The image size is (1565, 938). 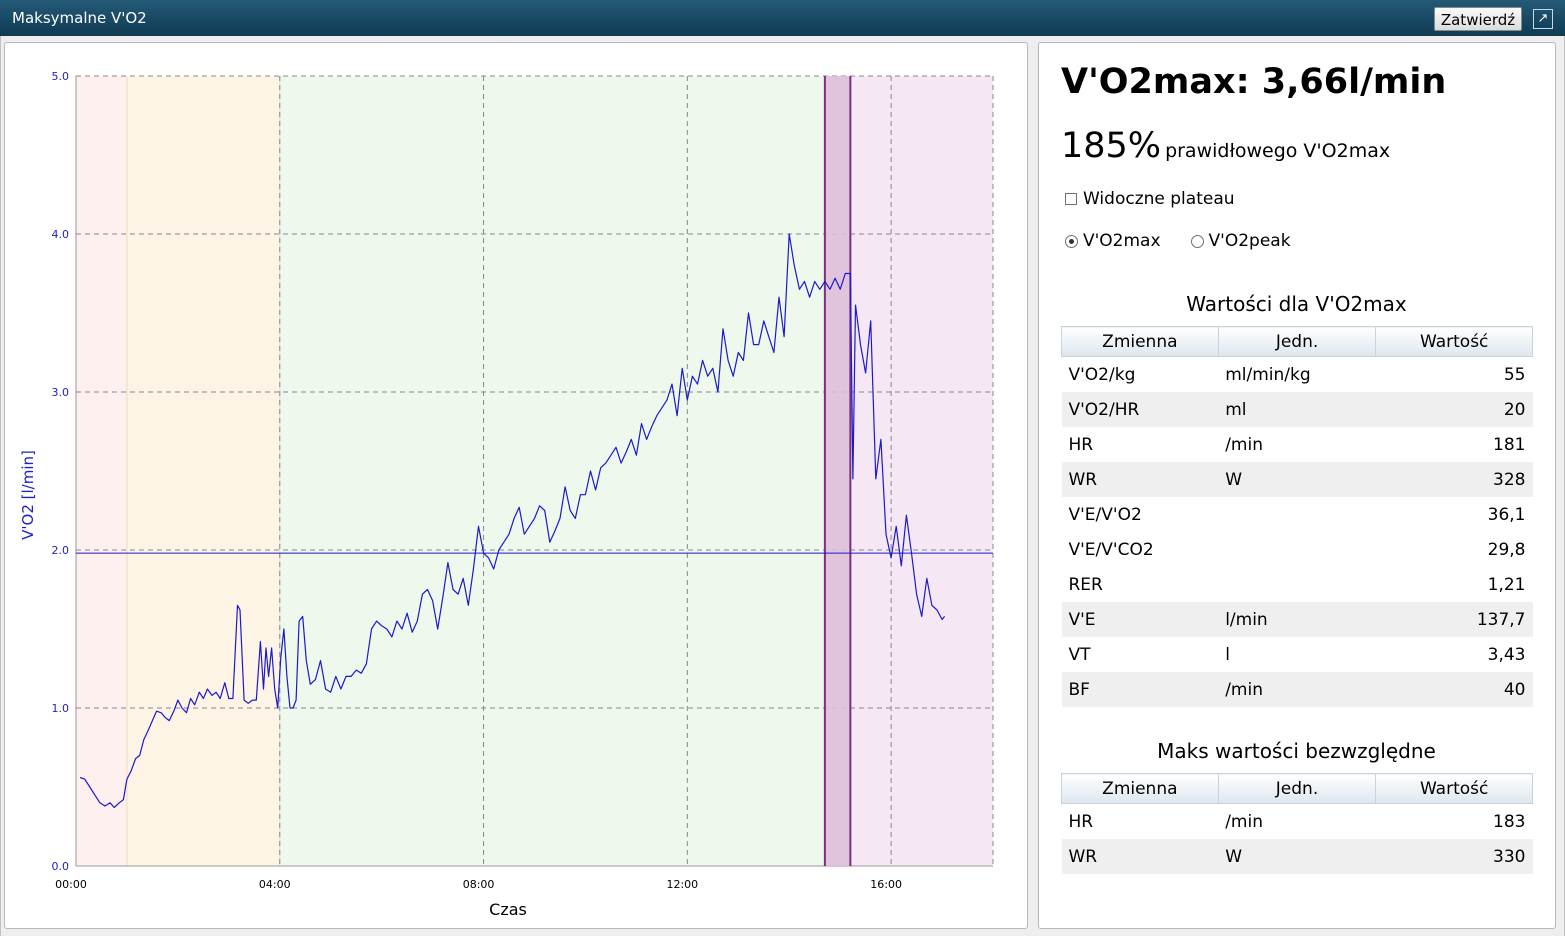 I want to click on cell-unit: ml, so click(x=1297, y=409).